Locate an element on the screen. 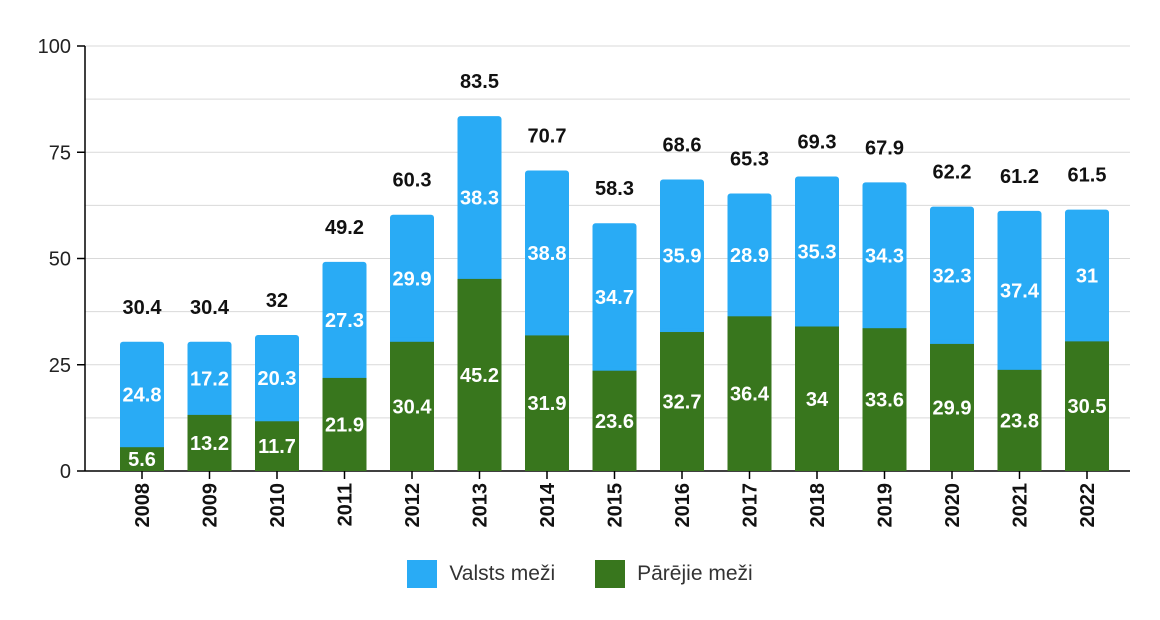 This screenshot has height=620, width=1160. total-label: 65.3 is located at coordinates (749, 159).